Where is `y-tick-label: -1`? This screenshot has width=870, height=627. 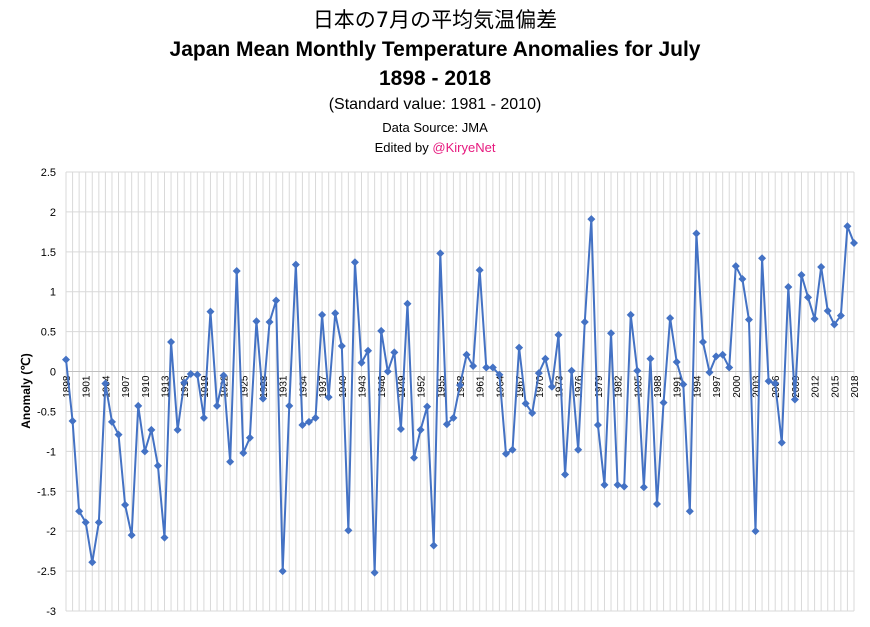
y-tick-label: -1 is located at coordinates (51, 452).